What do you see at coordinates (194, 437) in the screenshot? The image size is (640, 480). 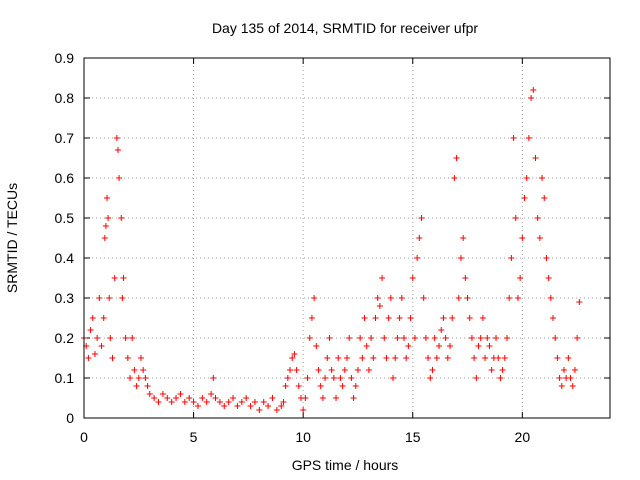 I see `x-tick-label: 5` at bounding box center [194, 437].